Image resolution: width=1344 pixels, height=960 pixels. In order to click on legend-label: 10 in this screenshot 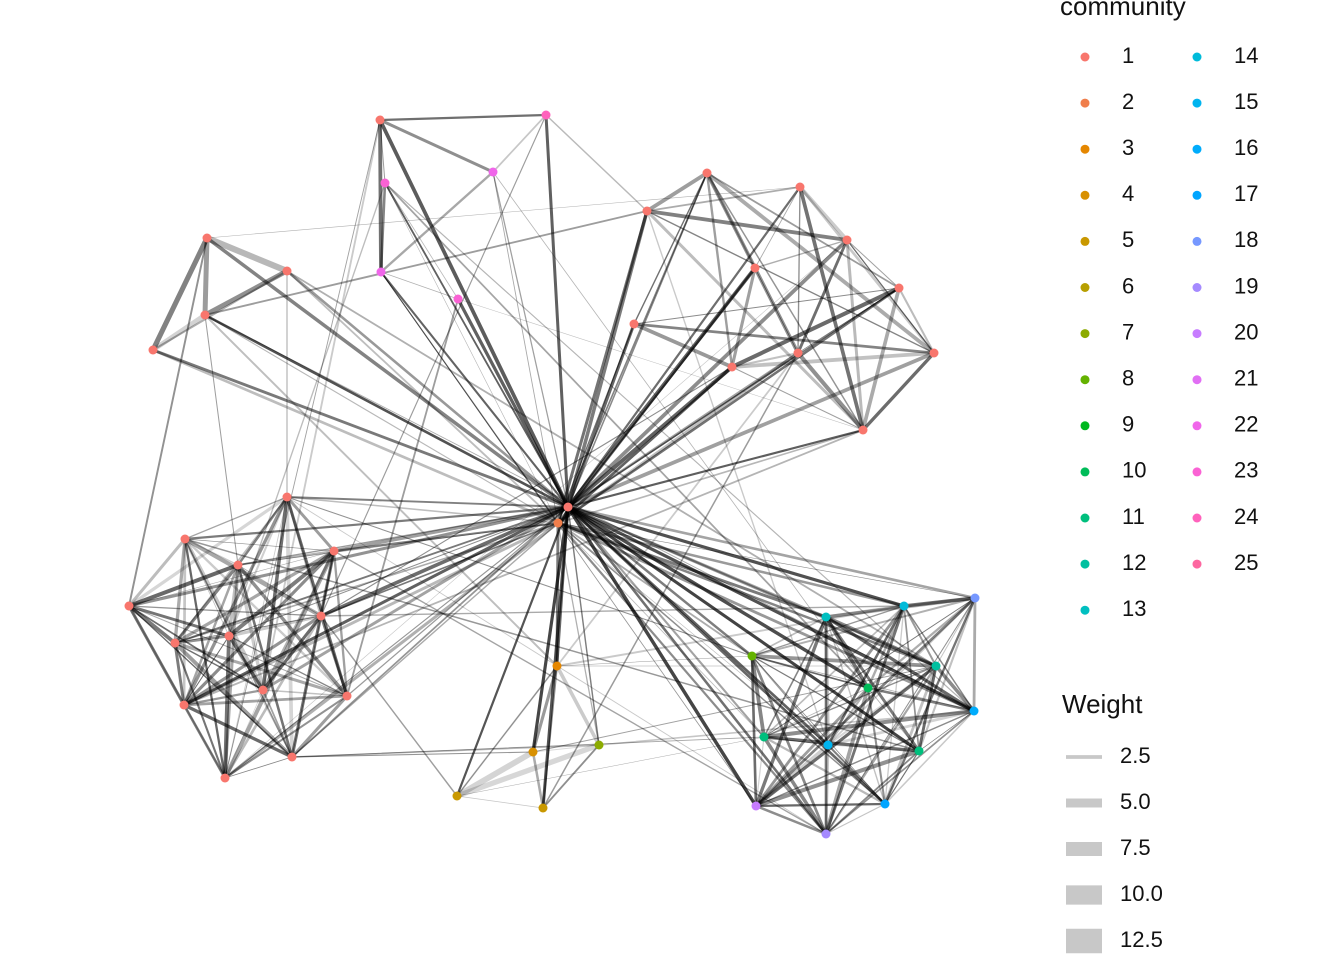, I will do `click(1134, 470)`.